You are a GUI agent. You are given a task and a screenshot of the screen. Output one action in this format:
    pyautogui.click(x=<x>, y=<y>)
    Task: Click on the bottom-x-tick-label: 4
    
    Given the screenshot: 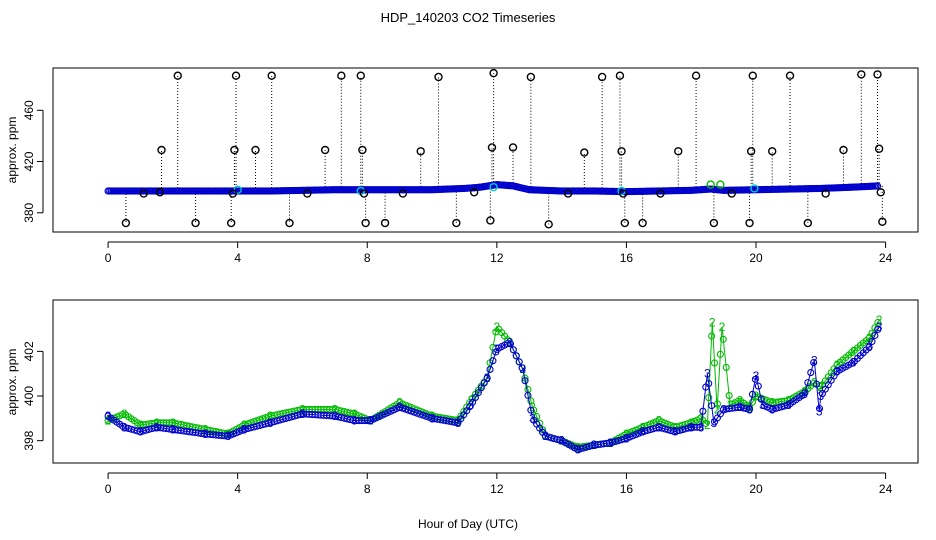 What is the action you would take?
    pyautogui.click(x=237, y=489)
    